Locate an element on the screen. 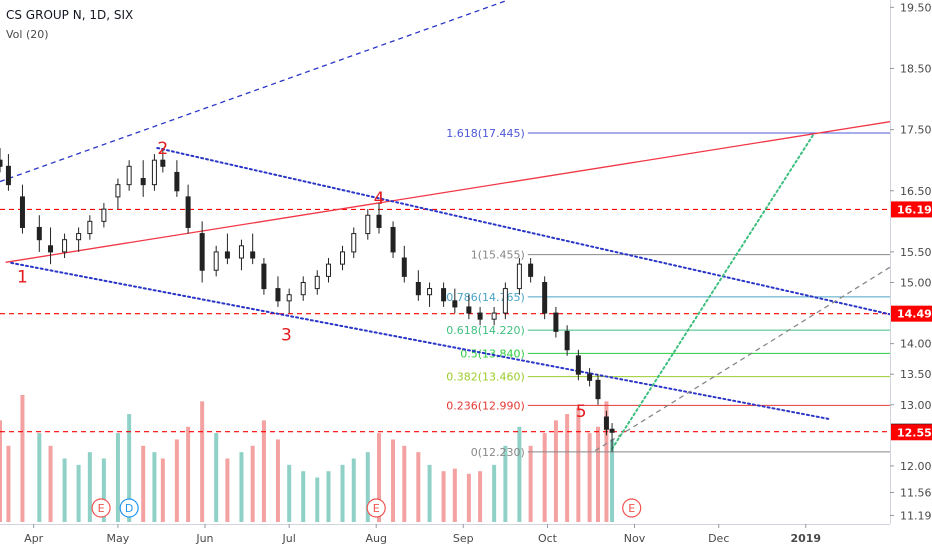 Image resolution: width=932 pixels, height=550 pixels. fib-level-label: 1(15.455) is located at coordinates (498, 255).